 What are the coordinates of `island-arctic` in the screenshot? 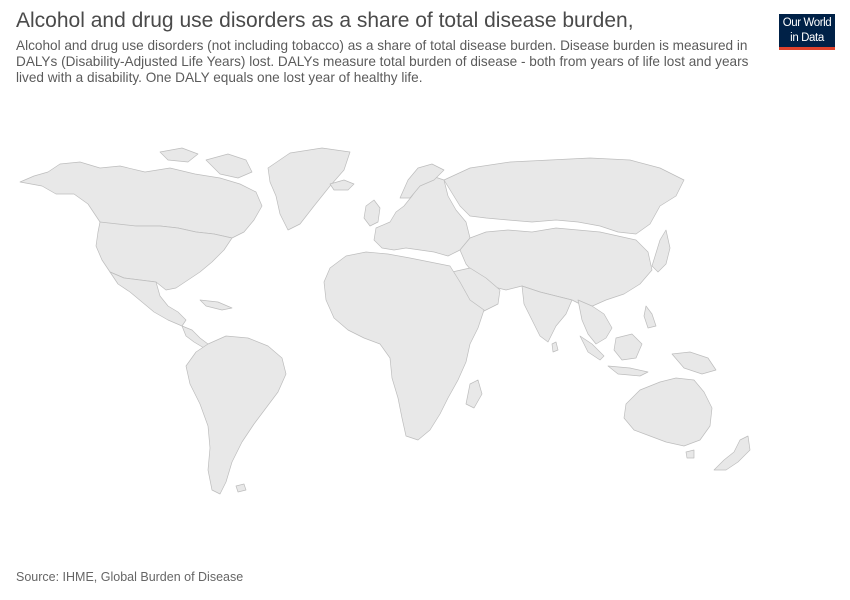 It's located at (179, 155).